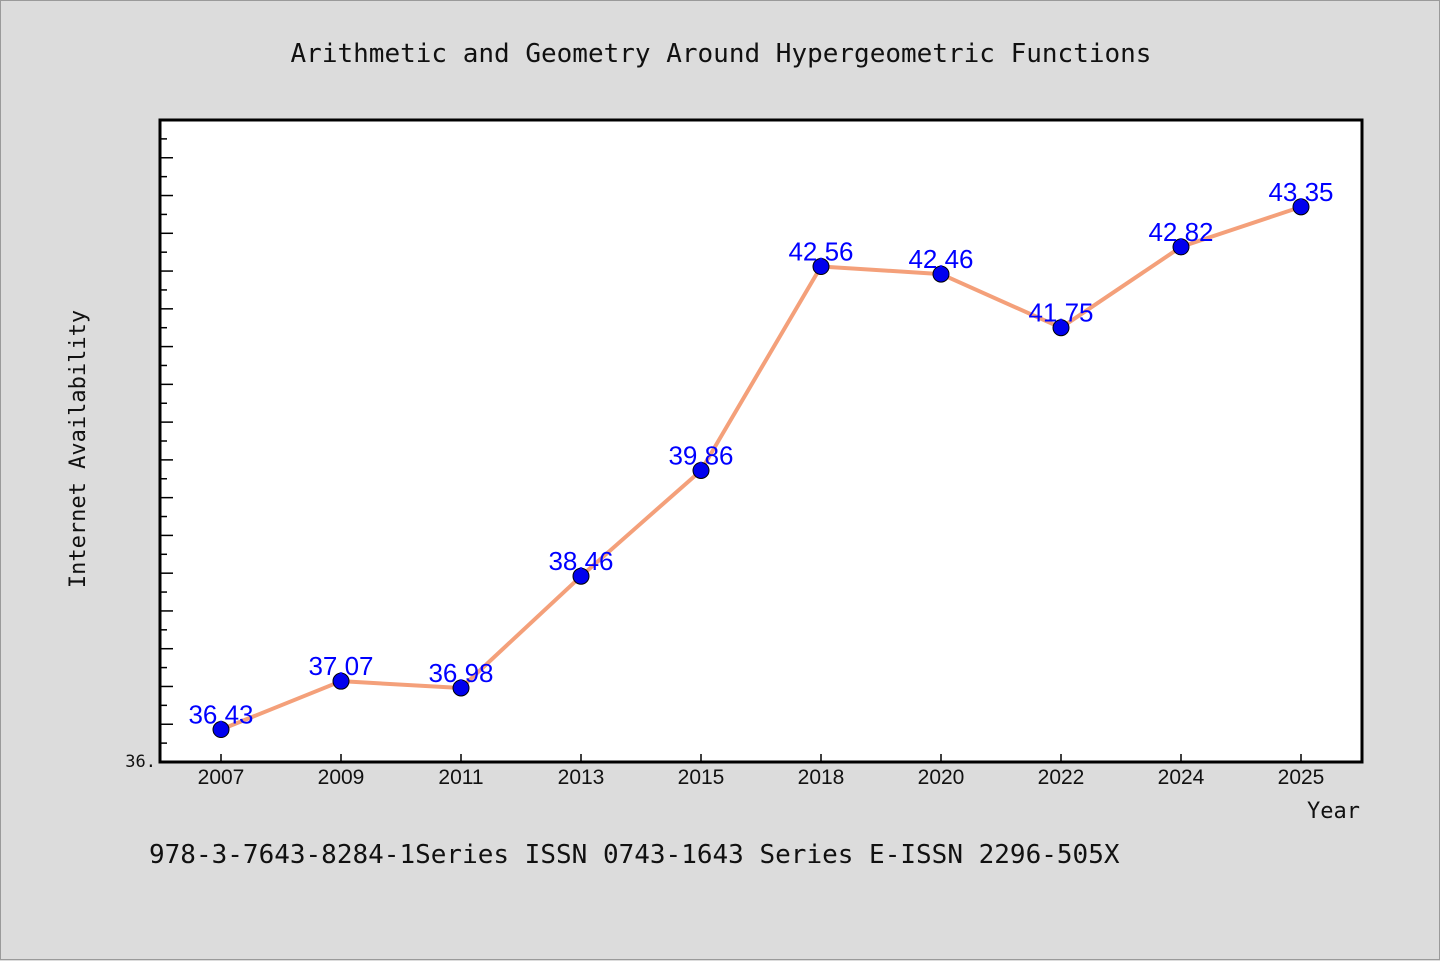 The width and height of the screenshot is (1440, 961). What do you see at coordinates (700, 455) in the screenshot?
I see `data-label: 39.86` at bounding box center [700, 455].